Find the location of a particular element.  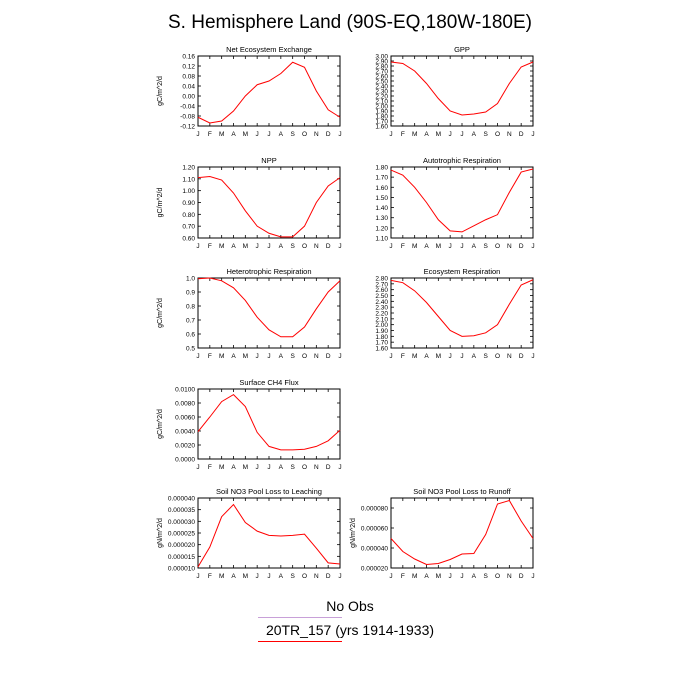

chart-6-frame is located at coordinates (269, 424).